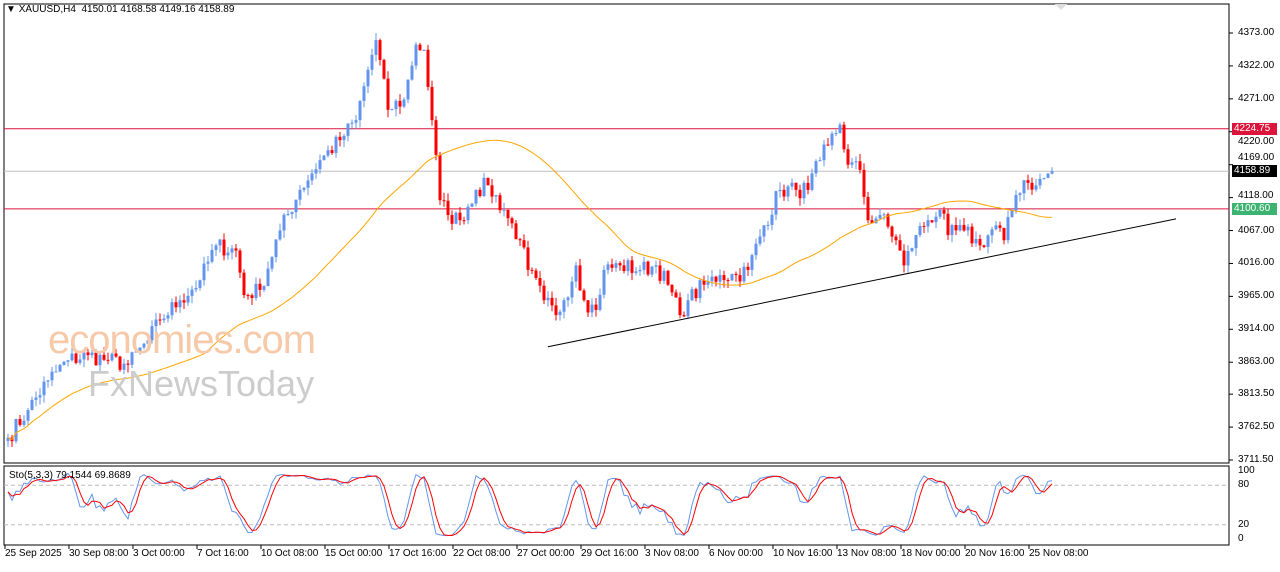 The height and width of the screenshot is (572, 1280). Describe the element at coordinates (201, 383) in the screenshot. I see `watermark-fxnewstoday: FxNewsToday` at that location.